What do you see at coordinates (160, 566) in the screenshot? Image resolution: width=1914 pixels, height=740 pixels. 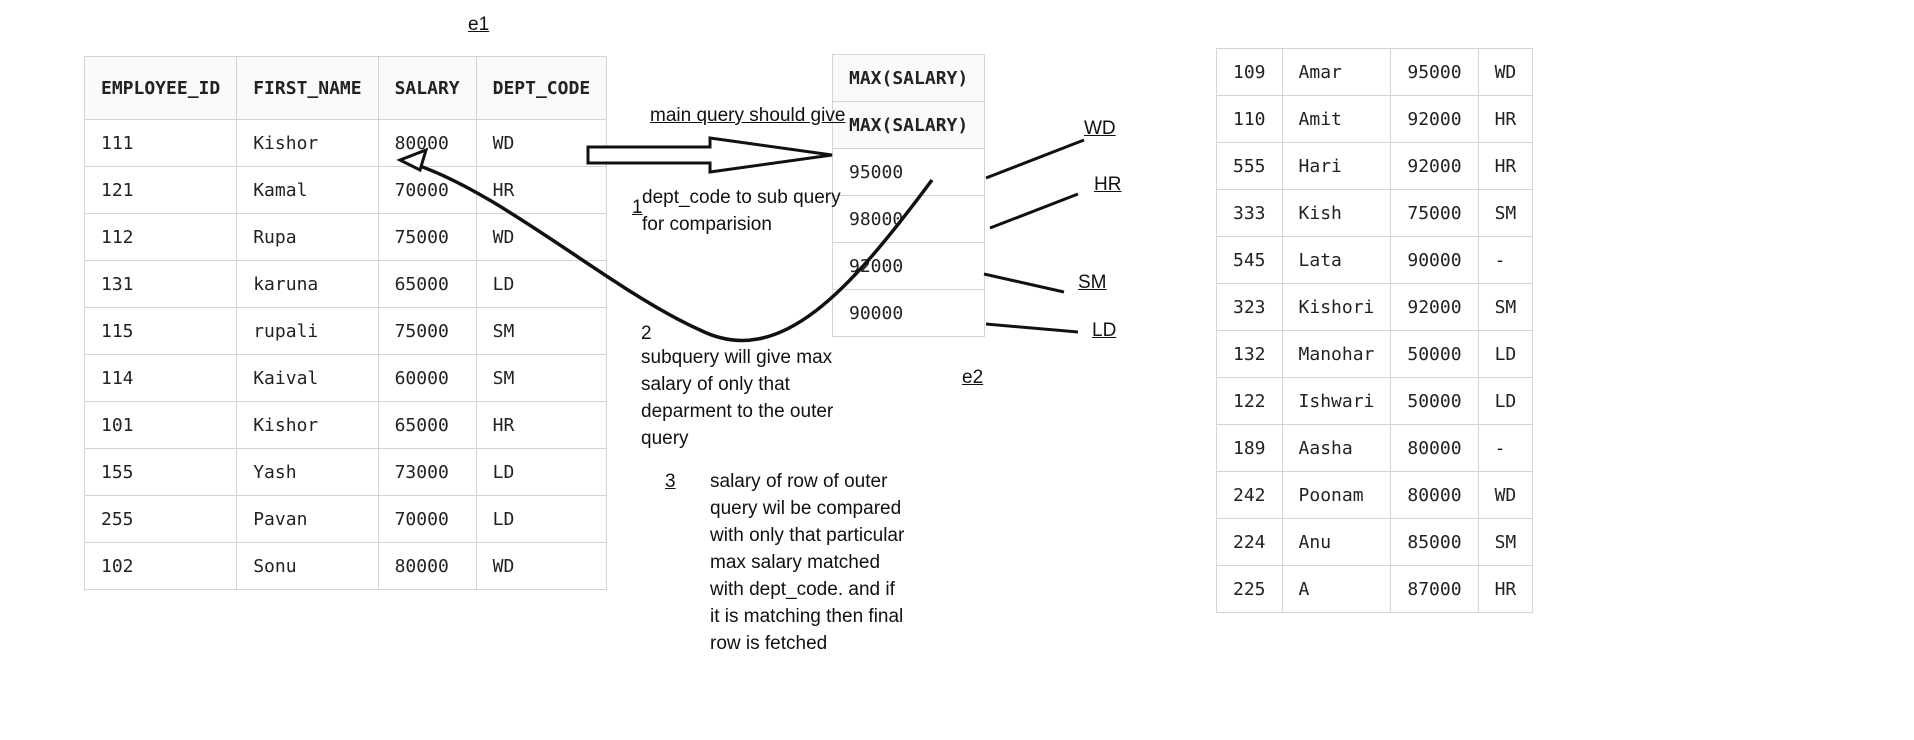 I see `table-cell: 102` at bounding box center [160, 566].